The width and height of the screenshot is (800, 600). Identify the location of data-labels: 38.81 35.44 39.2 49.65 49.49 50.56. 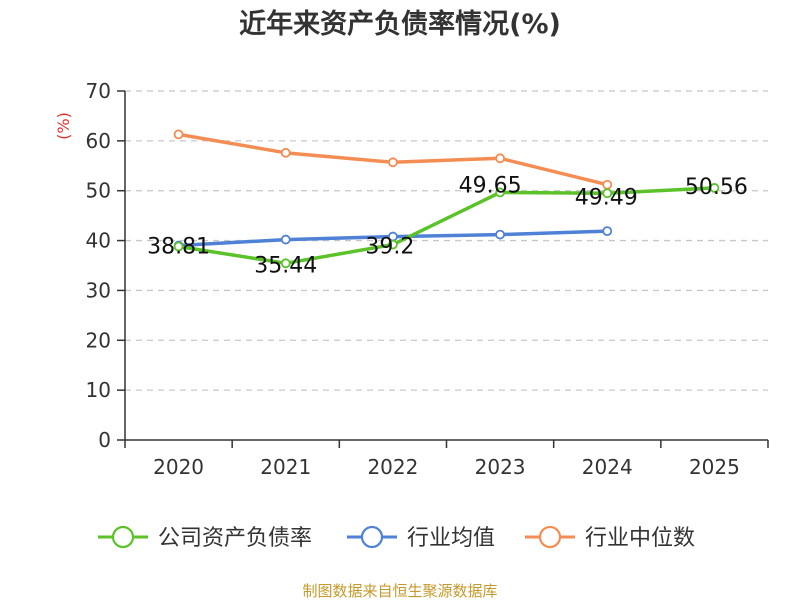
(447, 225).